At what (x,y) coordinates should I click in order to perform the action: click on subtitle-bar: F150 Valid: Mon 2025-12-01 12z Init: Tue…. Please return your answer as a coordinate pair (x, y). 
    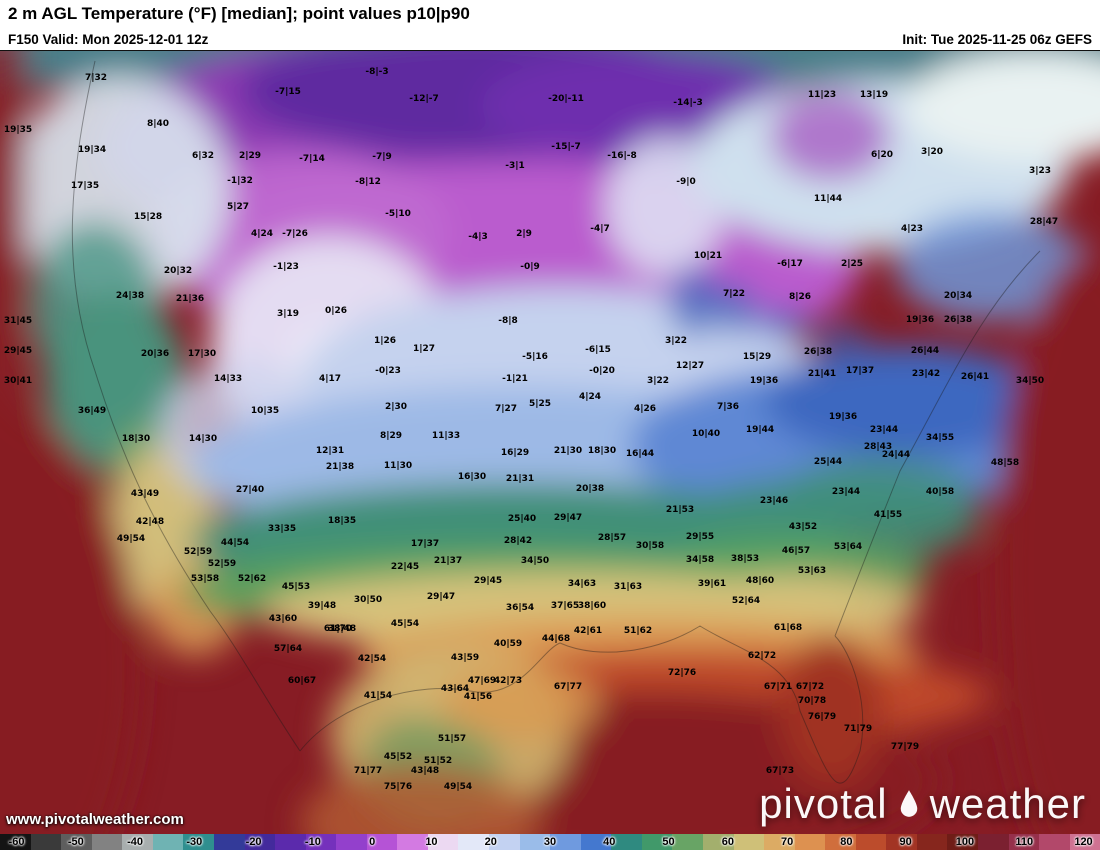
    Looking at the image, I should click on (550, 39).